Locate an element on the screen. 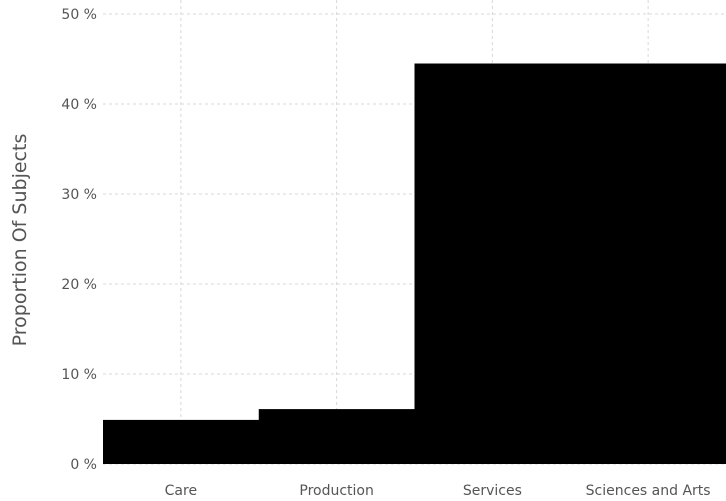 This screenshot has height=501, width=726. x-tick-label: Production is located at coordinates (336, 491).